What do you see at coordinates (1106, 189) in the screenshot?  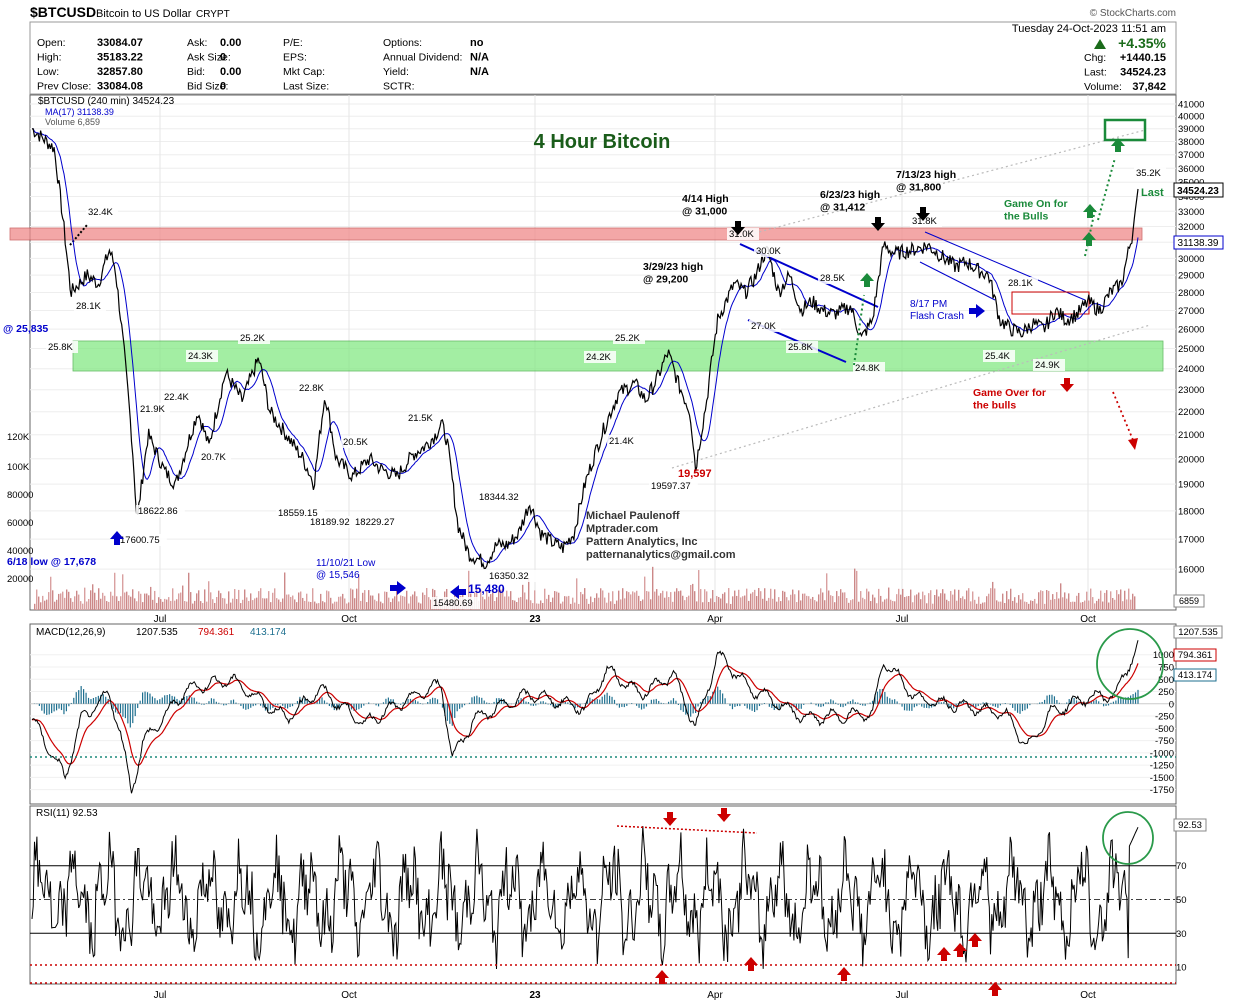 I see `green-dotted-path` at bounding box center [1106, 189].